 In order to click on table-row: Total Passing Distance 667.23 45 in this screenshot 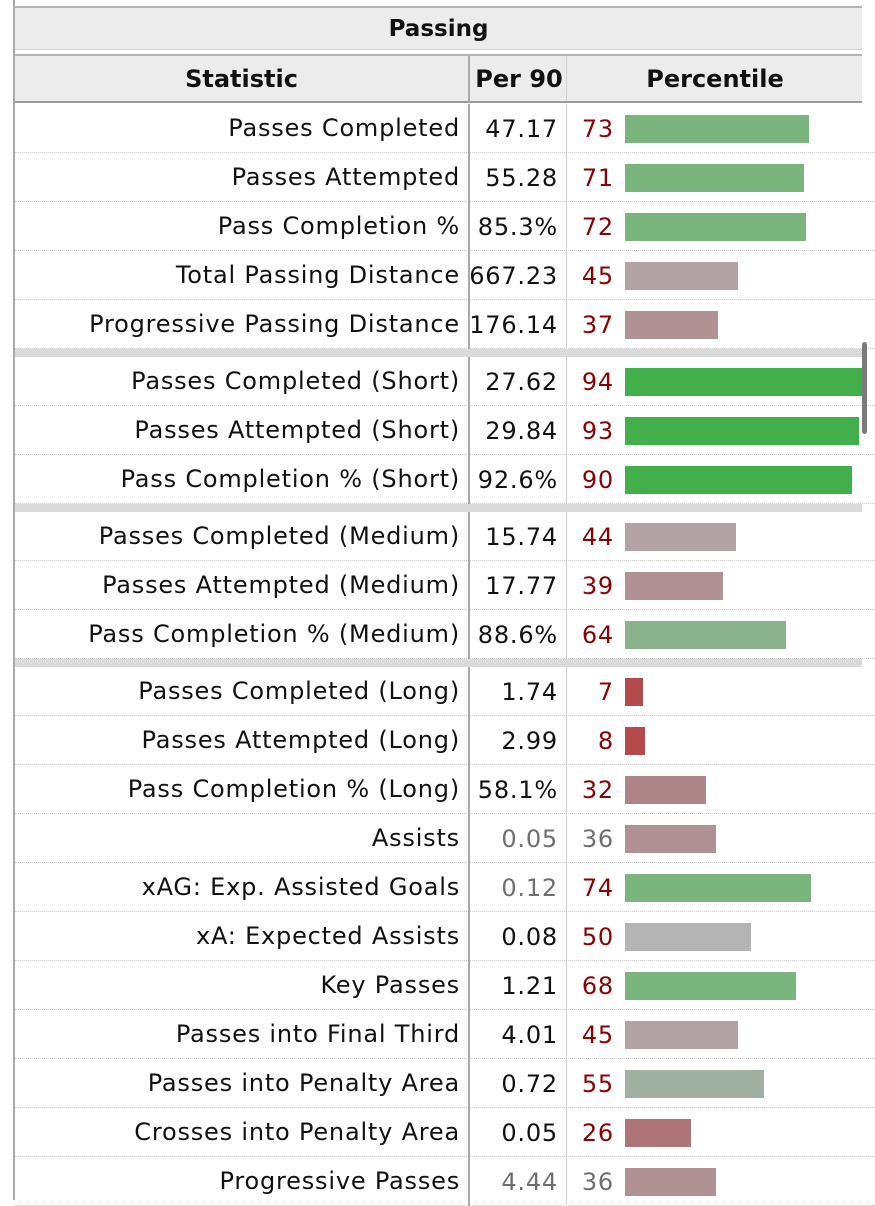, I will do `click(445, 275)`.